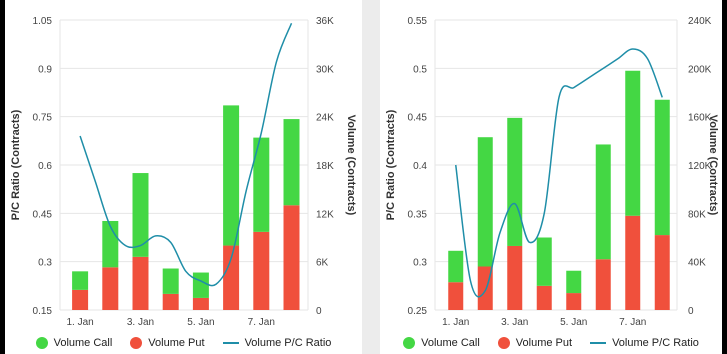  I want to click on y-left-tick-label: 0.25, so click(418, 311).